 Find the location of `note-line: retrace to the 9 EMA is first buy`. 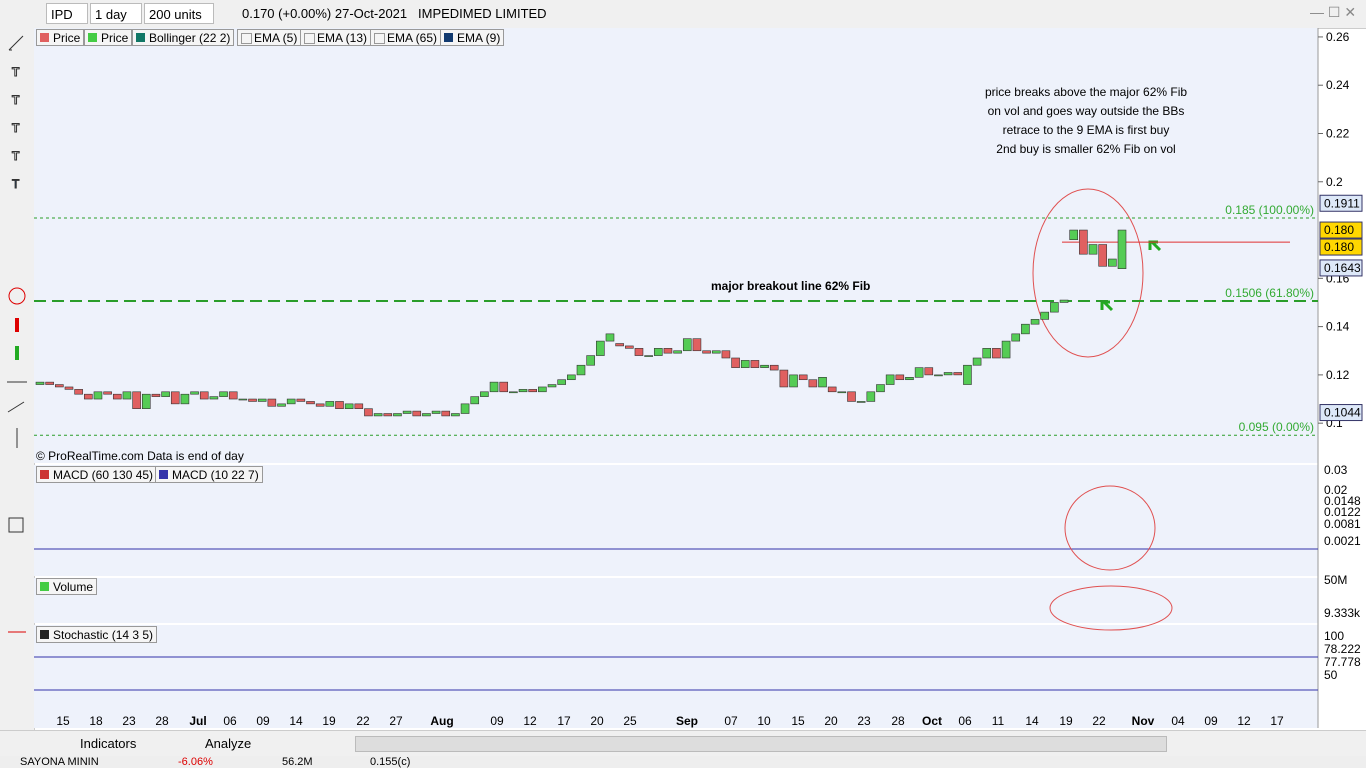

note-line: retrace to the 9 EMA is first buy is located at coordinates (1086, 130).